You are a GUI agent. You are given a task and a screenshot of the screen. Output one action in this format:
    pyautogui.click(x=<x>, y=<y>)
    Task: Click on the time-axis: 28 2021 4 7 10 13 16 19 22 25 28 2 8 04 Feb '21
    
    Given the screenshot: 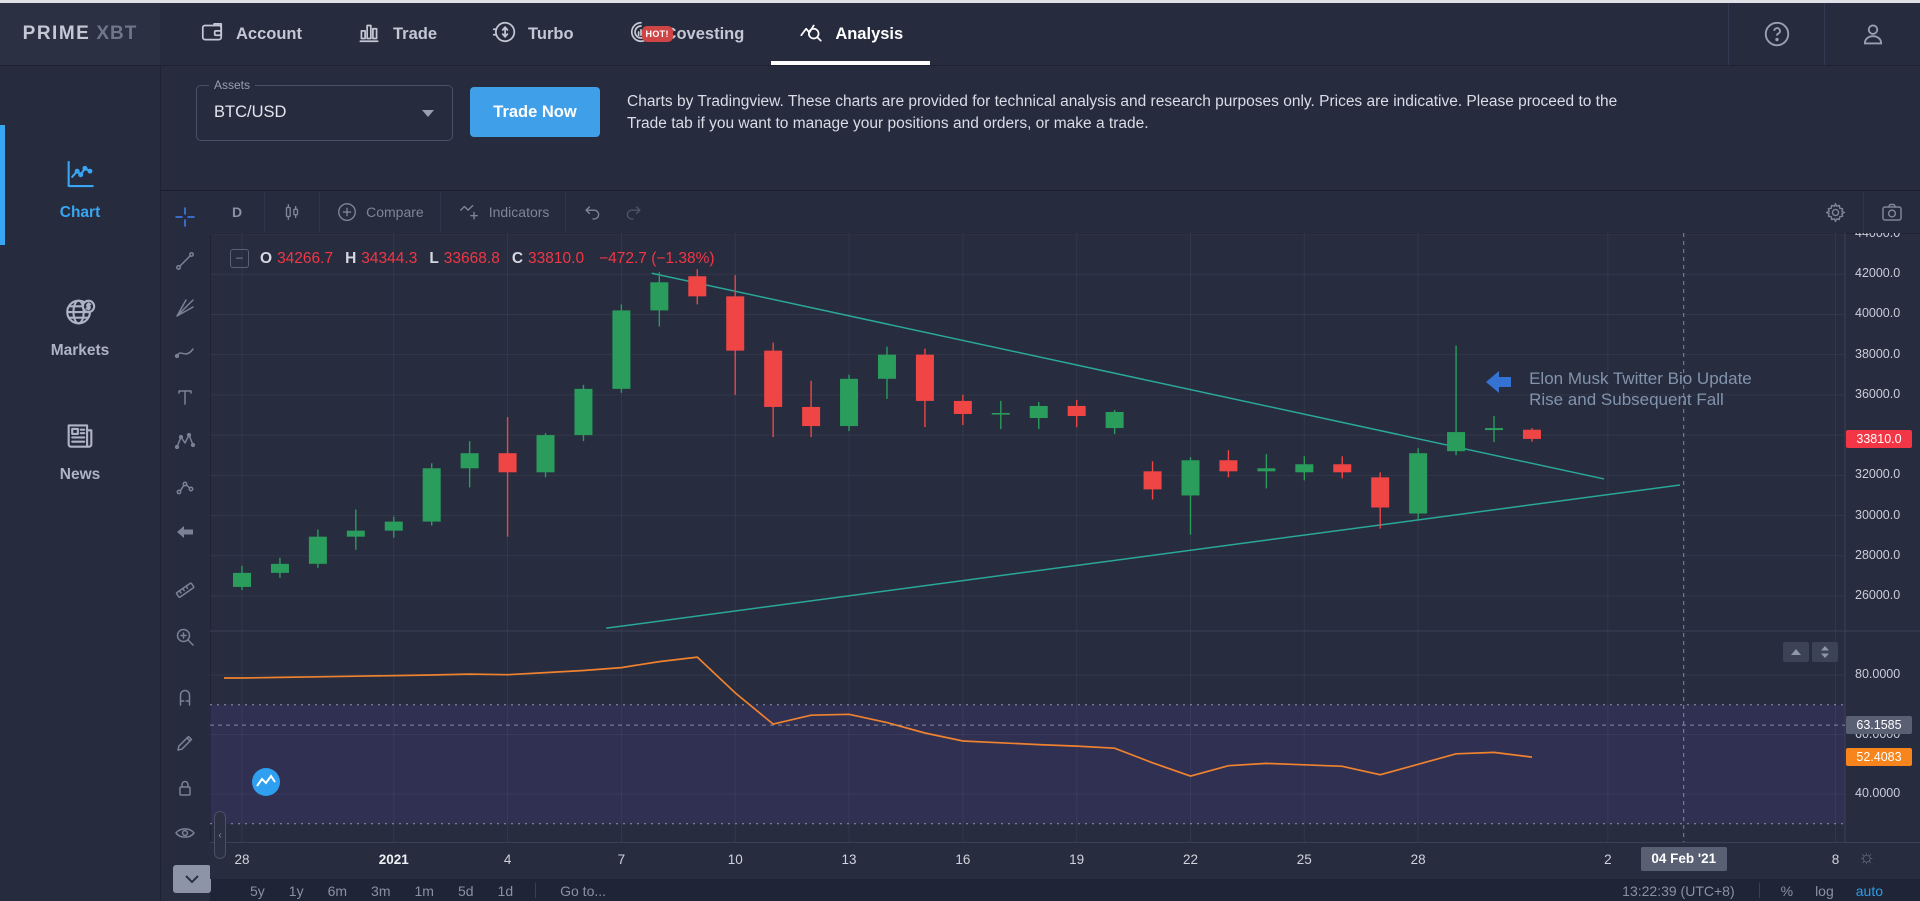 What is the action you would take?
    pyautogui.click(x=1065, y=860)
    